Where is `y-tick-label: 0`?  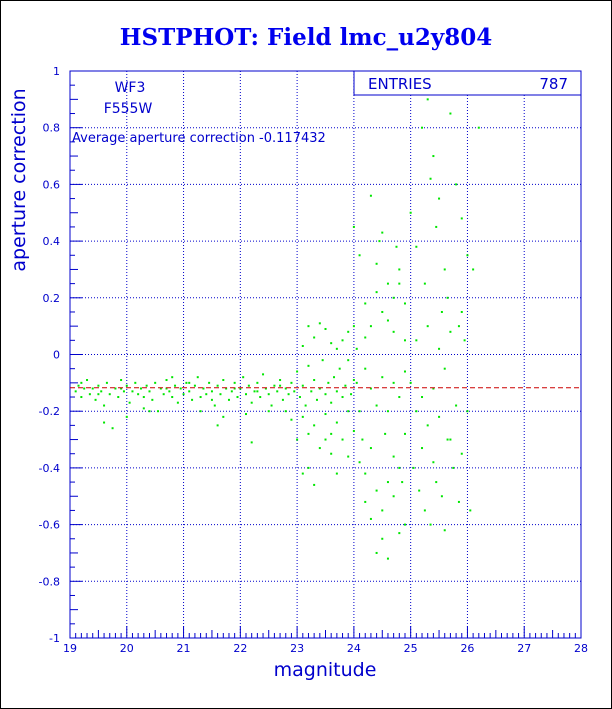 y-tick-label: 0 is located at coordinates (56, 355).